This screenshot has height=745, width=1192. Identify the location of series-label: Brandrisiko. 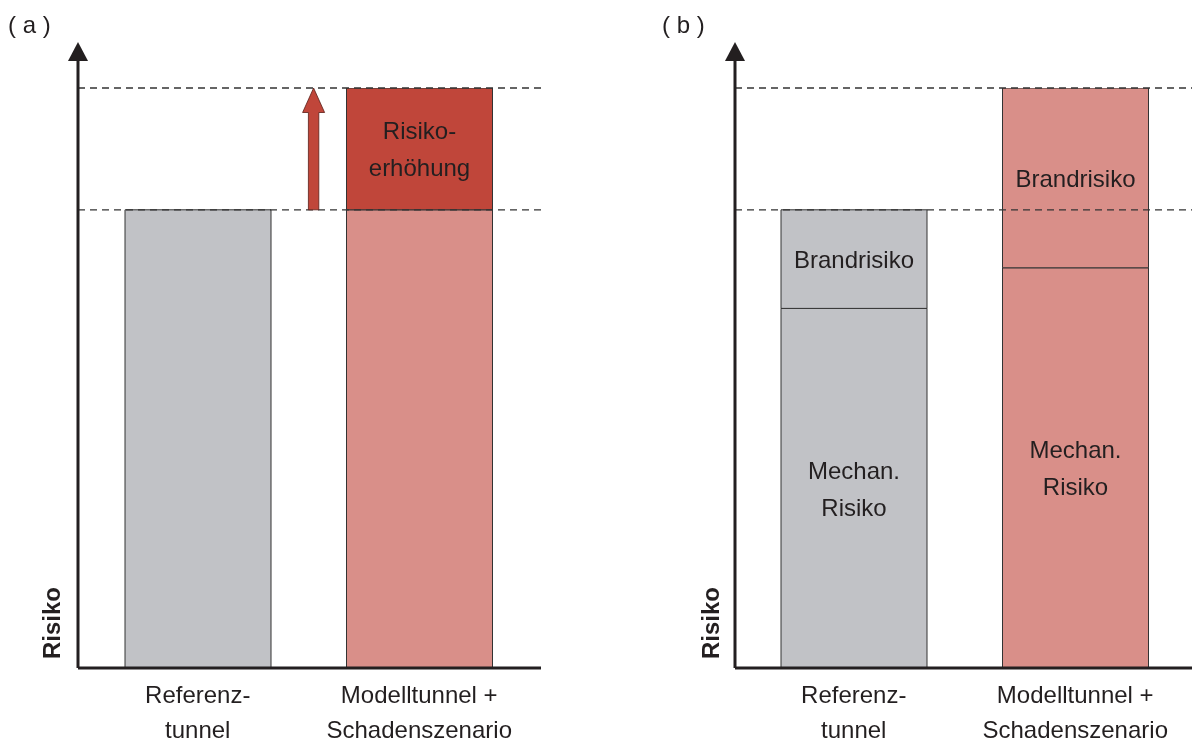
(854, 260).